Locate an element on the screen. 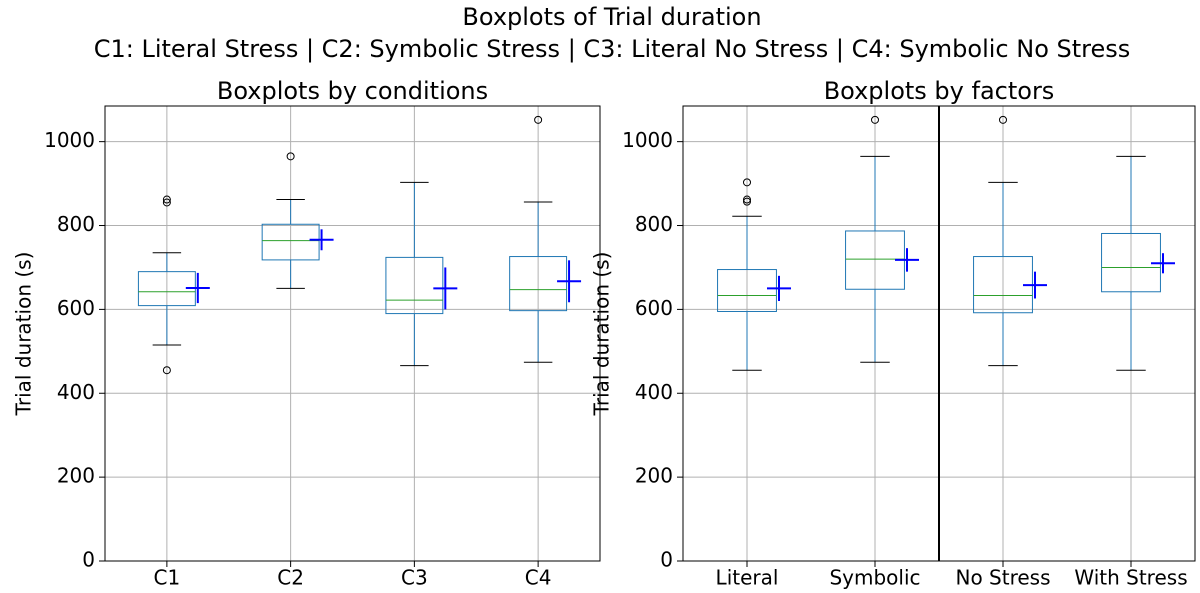 The image size is (1200, 593). figure-title: Boxplots of Trial duration is located at coordinates (611, 17).